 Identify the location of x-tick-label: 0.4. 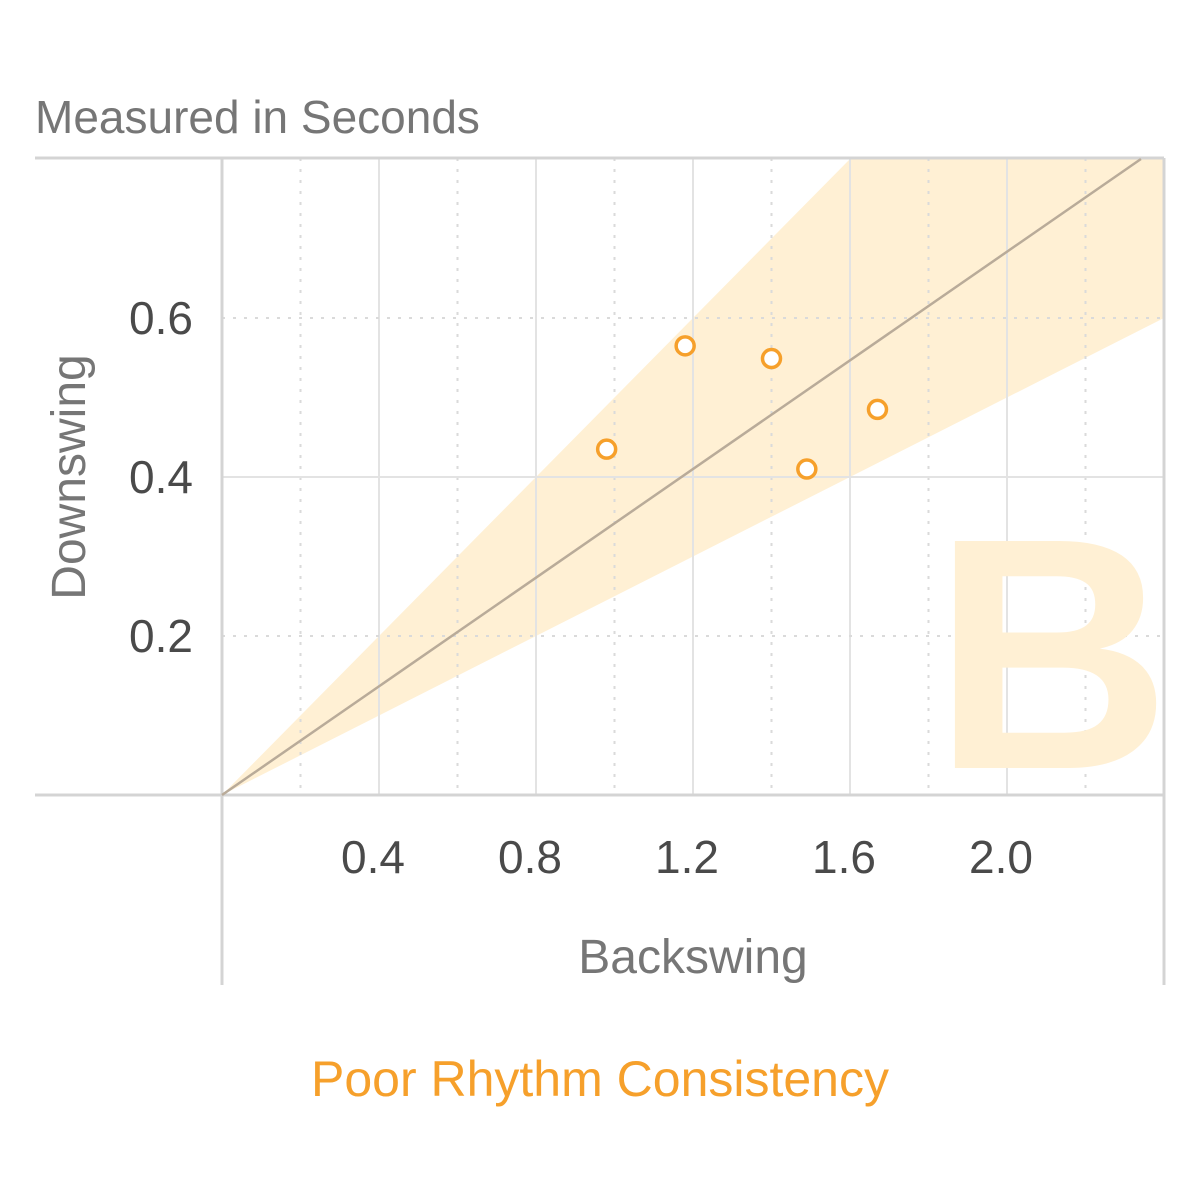
(373, 857).